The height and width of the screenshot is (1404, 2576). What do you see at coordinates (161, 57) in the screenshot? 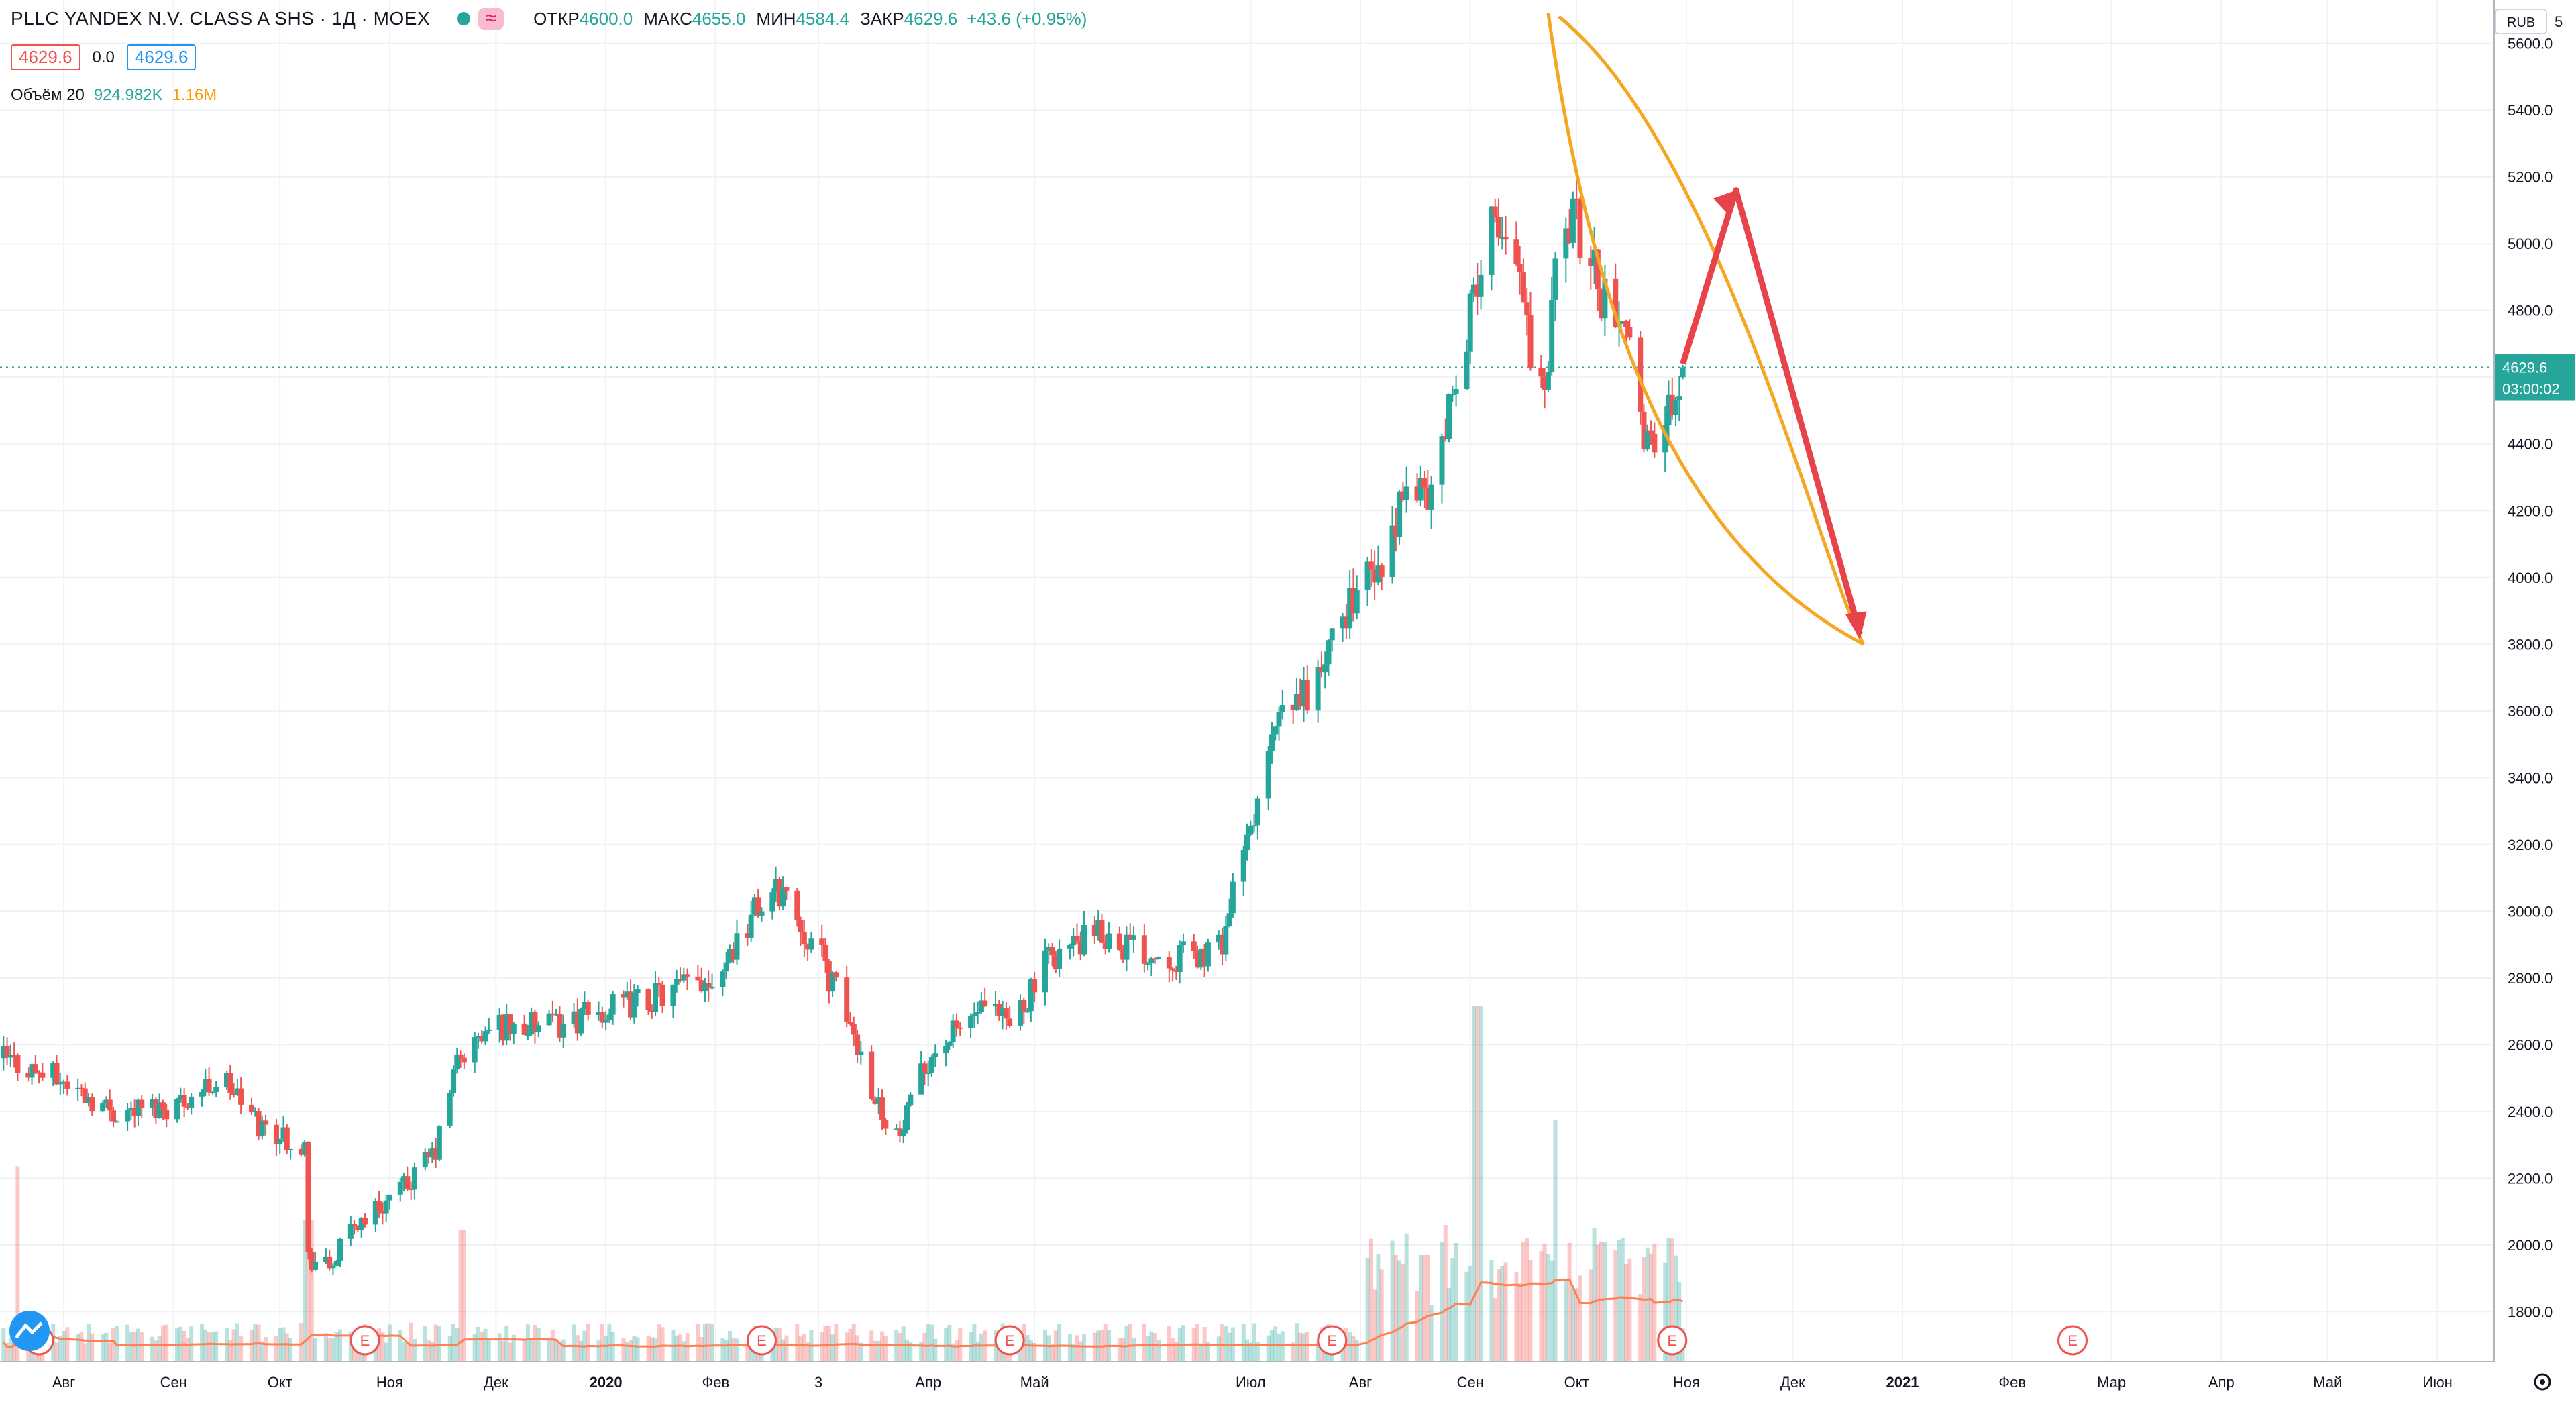
I see `ask-price-box: 4629.6` at bounding box center [161, 57].